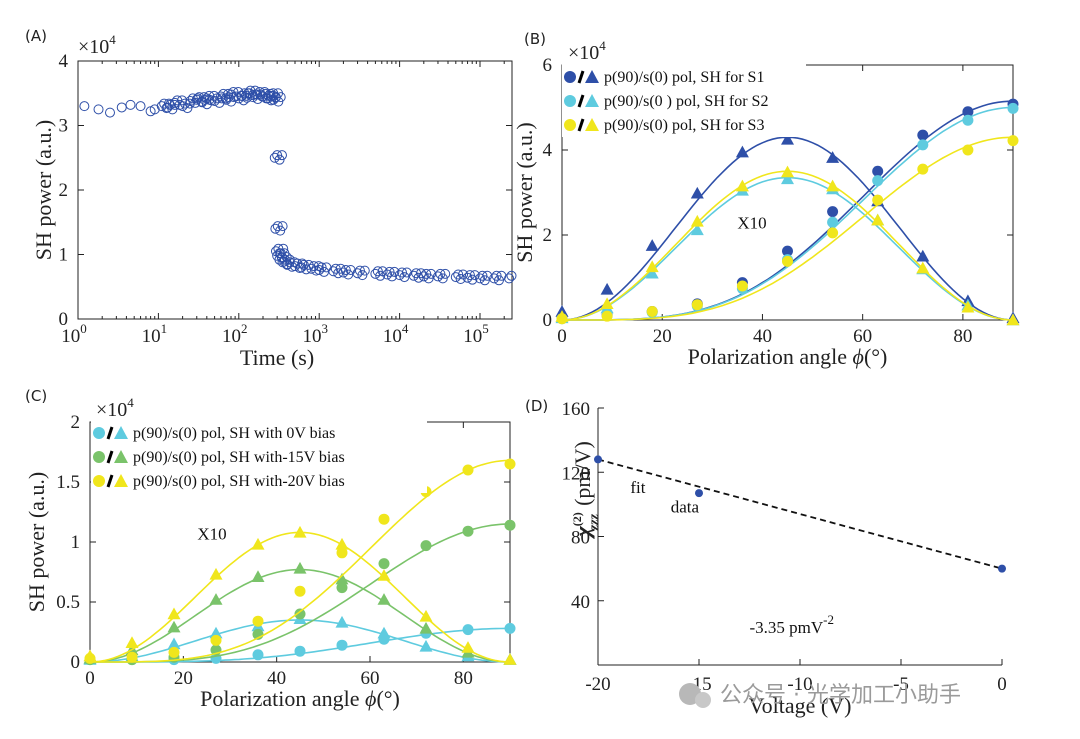 This screenshot has width=1080, height=739. I want to click on legend-triangle-marker, so click(121, 432).